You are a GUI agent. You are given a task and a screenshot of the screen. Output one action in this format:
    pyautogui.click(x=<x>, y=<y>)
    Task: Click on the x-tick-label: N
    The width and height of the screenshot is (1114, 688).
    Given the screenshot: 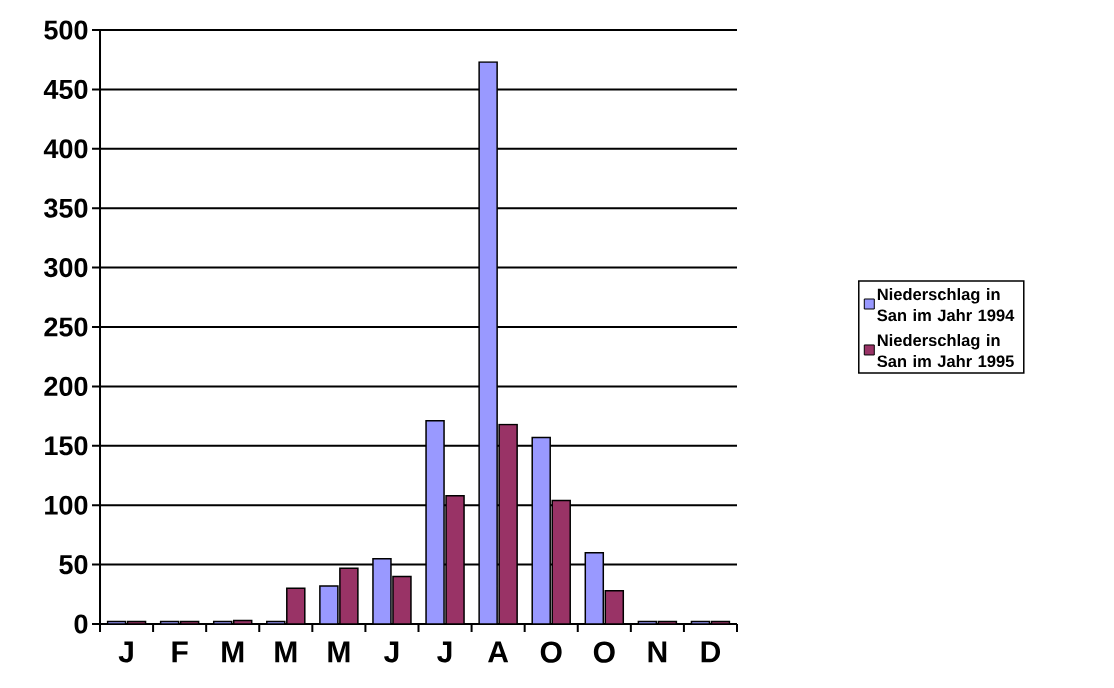 What is the action you would take?
    pyautogui.click(x=657, y=652)
    